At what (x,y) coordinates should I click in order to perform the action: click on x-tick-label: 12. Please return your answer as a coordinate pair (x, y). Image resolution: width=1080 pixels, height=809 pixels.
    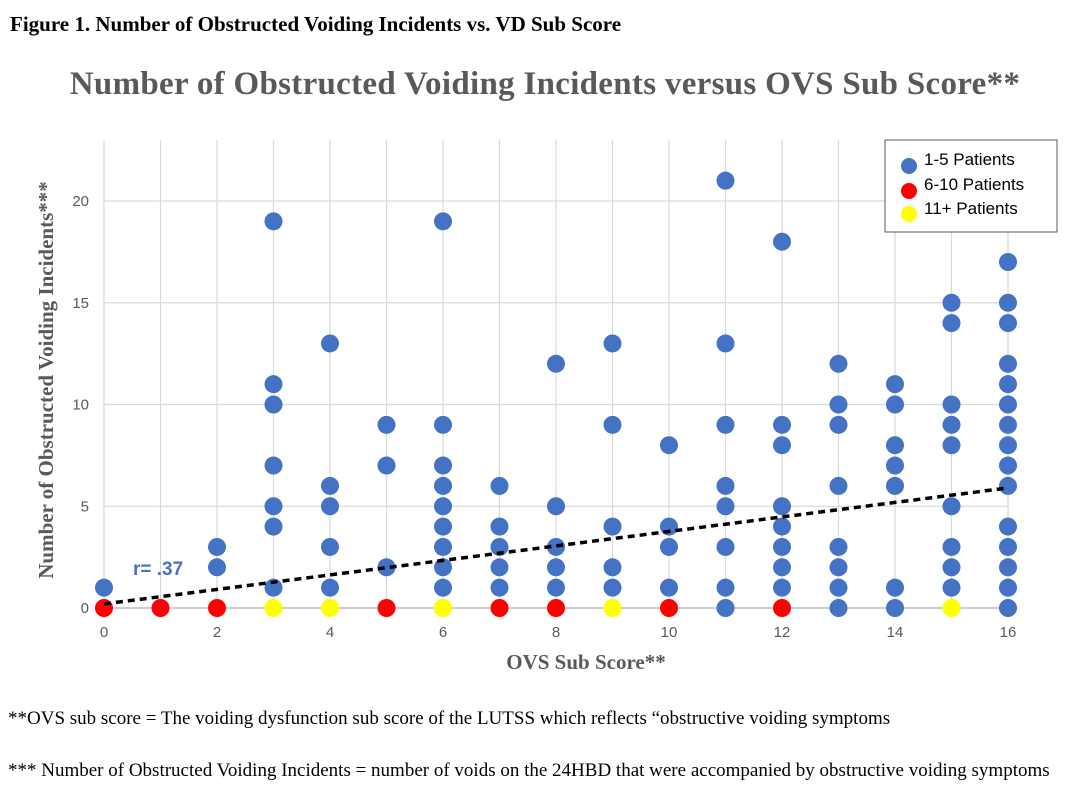
    Looking at the image, I should click on (782, 632).